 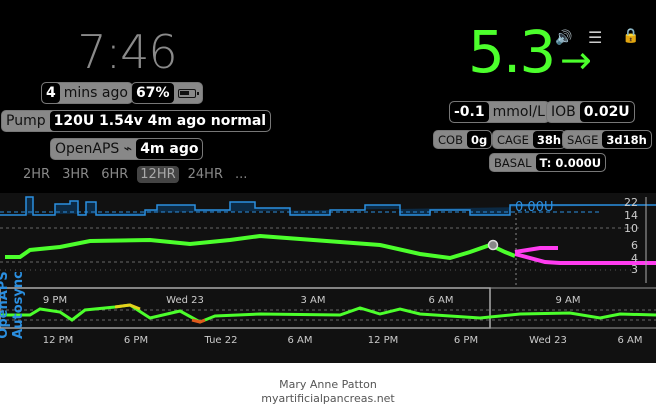 I want to click on basal-pill: BASAL T: 0.000U, so click(x=548, y=162).